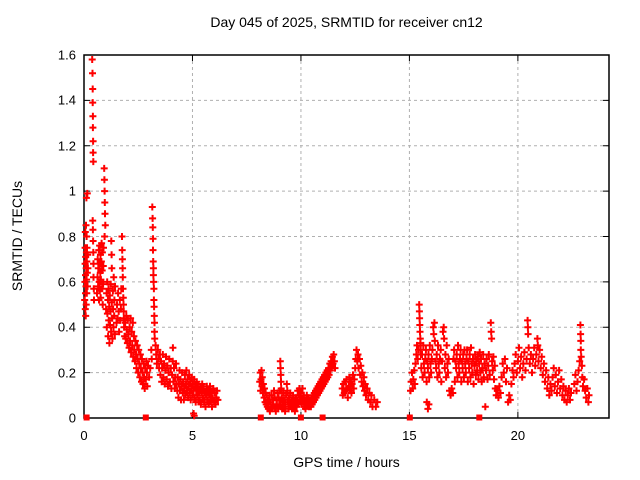  What do you see at coordinates (84, 435) in the screenshot?
I see `x-tick-label: 0` at bounding box center [84, 435].